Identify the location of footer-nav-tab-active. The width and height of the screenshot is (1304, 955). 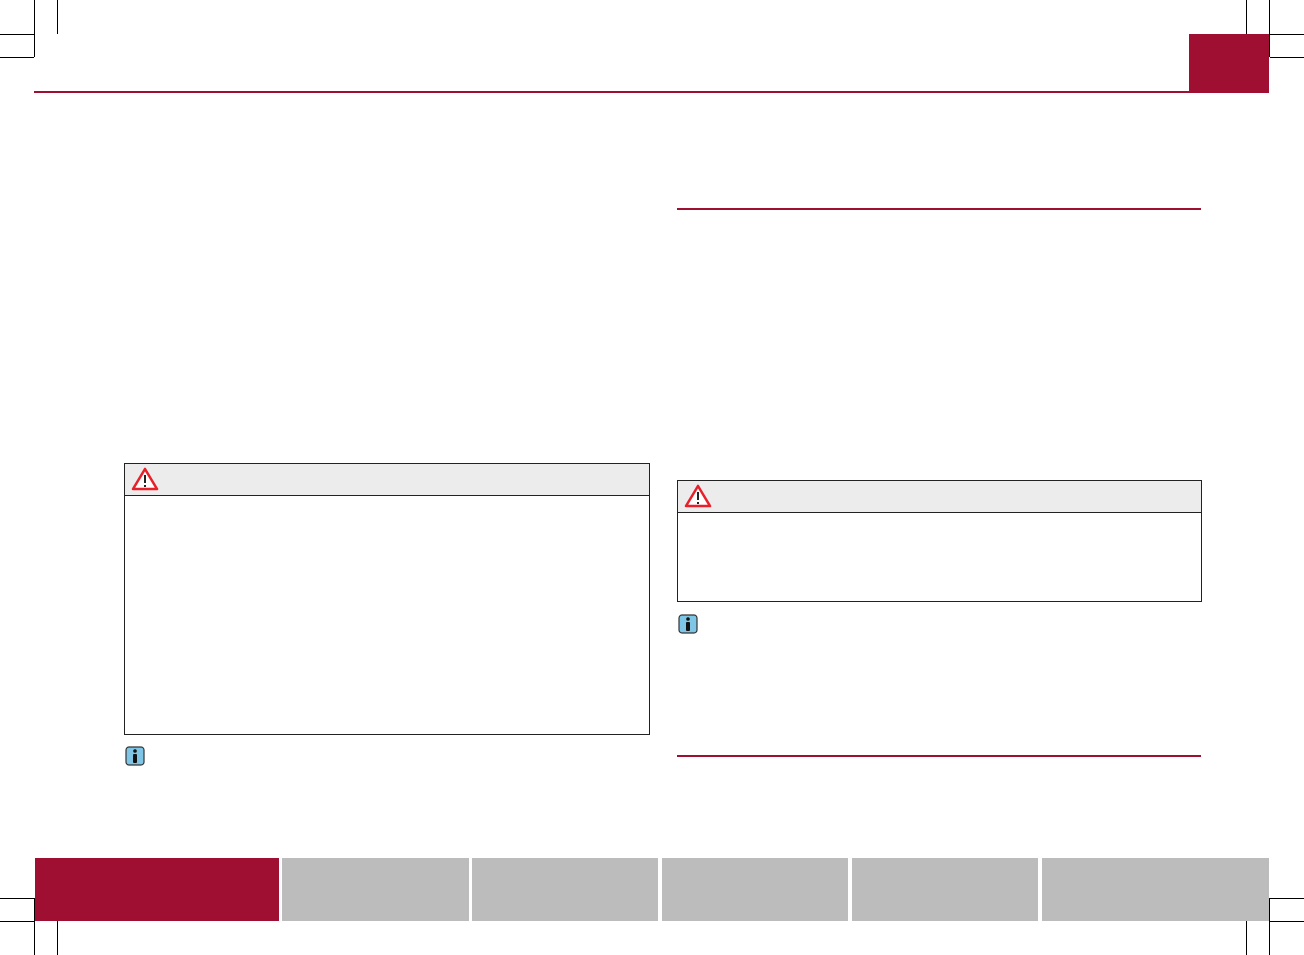
(157, 889).